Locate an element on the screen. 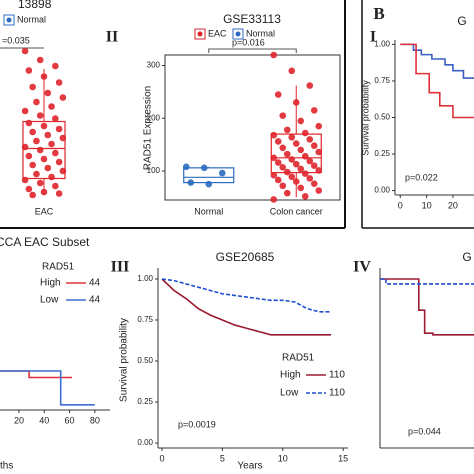 This screenshot has width=474, height=474. survival-curve is located at coordinates (47, 388).